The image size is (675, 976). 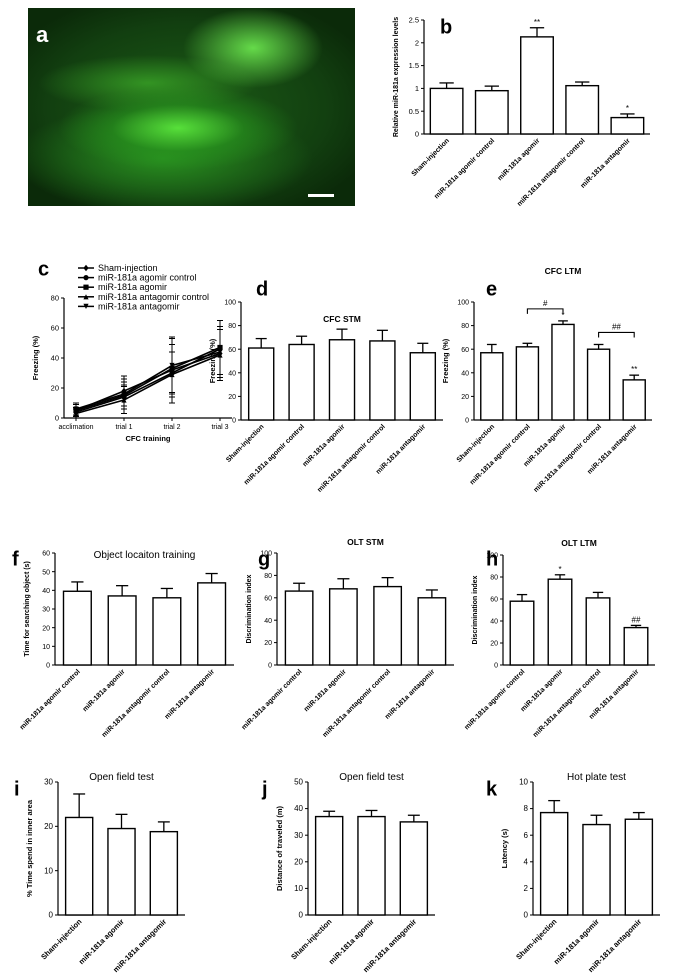 What do you see at coordinates (264, 790) in the screenshot?
I see `panel-label-j: j` at bounding box center [264, 790].